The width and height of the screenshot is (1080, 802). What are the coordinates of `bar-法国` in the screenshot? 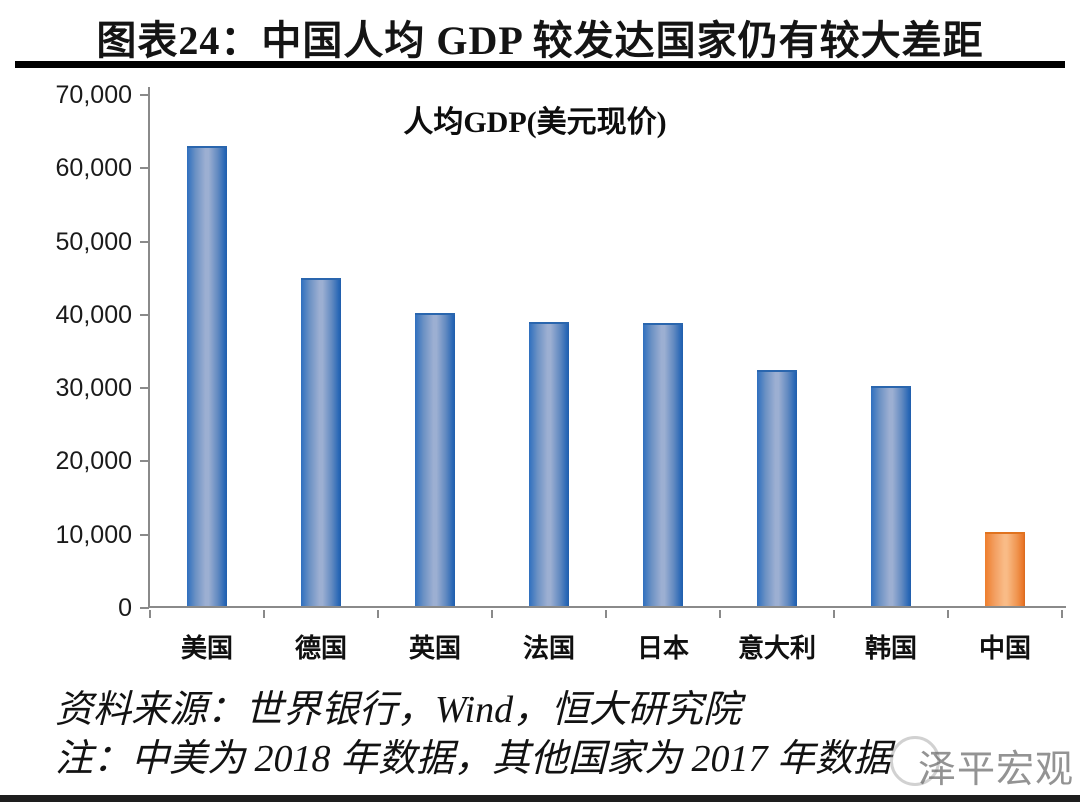 It's located at (549, 463).